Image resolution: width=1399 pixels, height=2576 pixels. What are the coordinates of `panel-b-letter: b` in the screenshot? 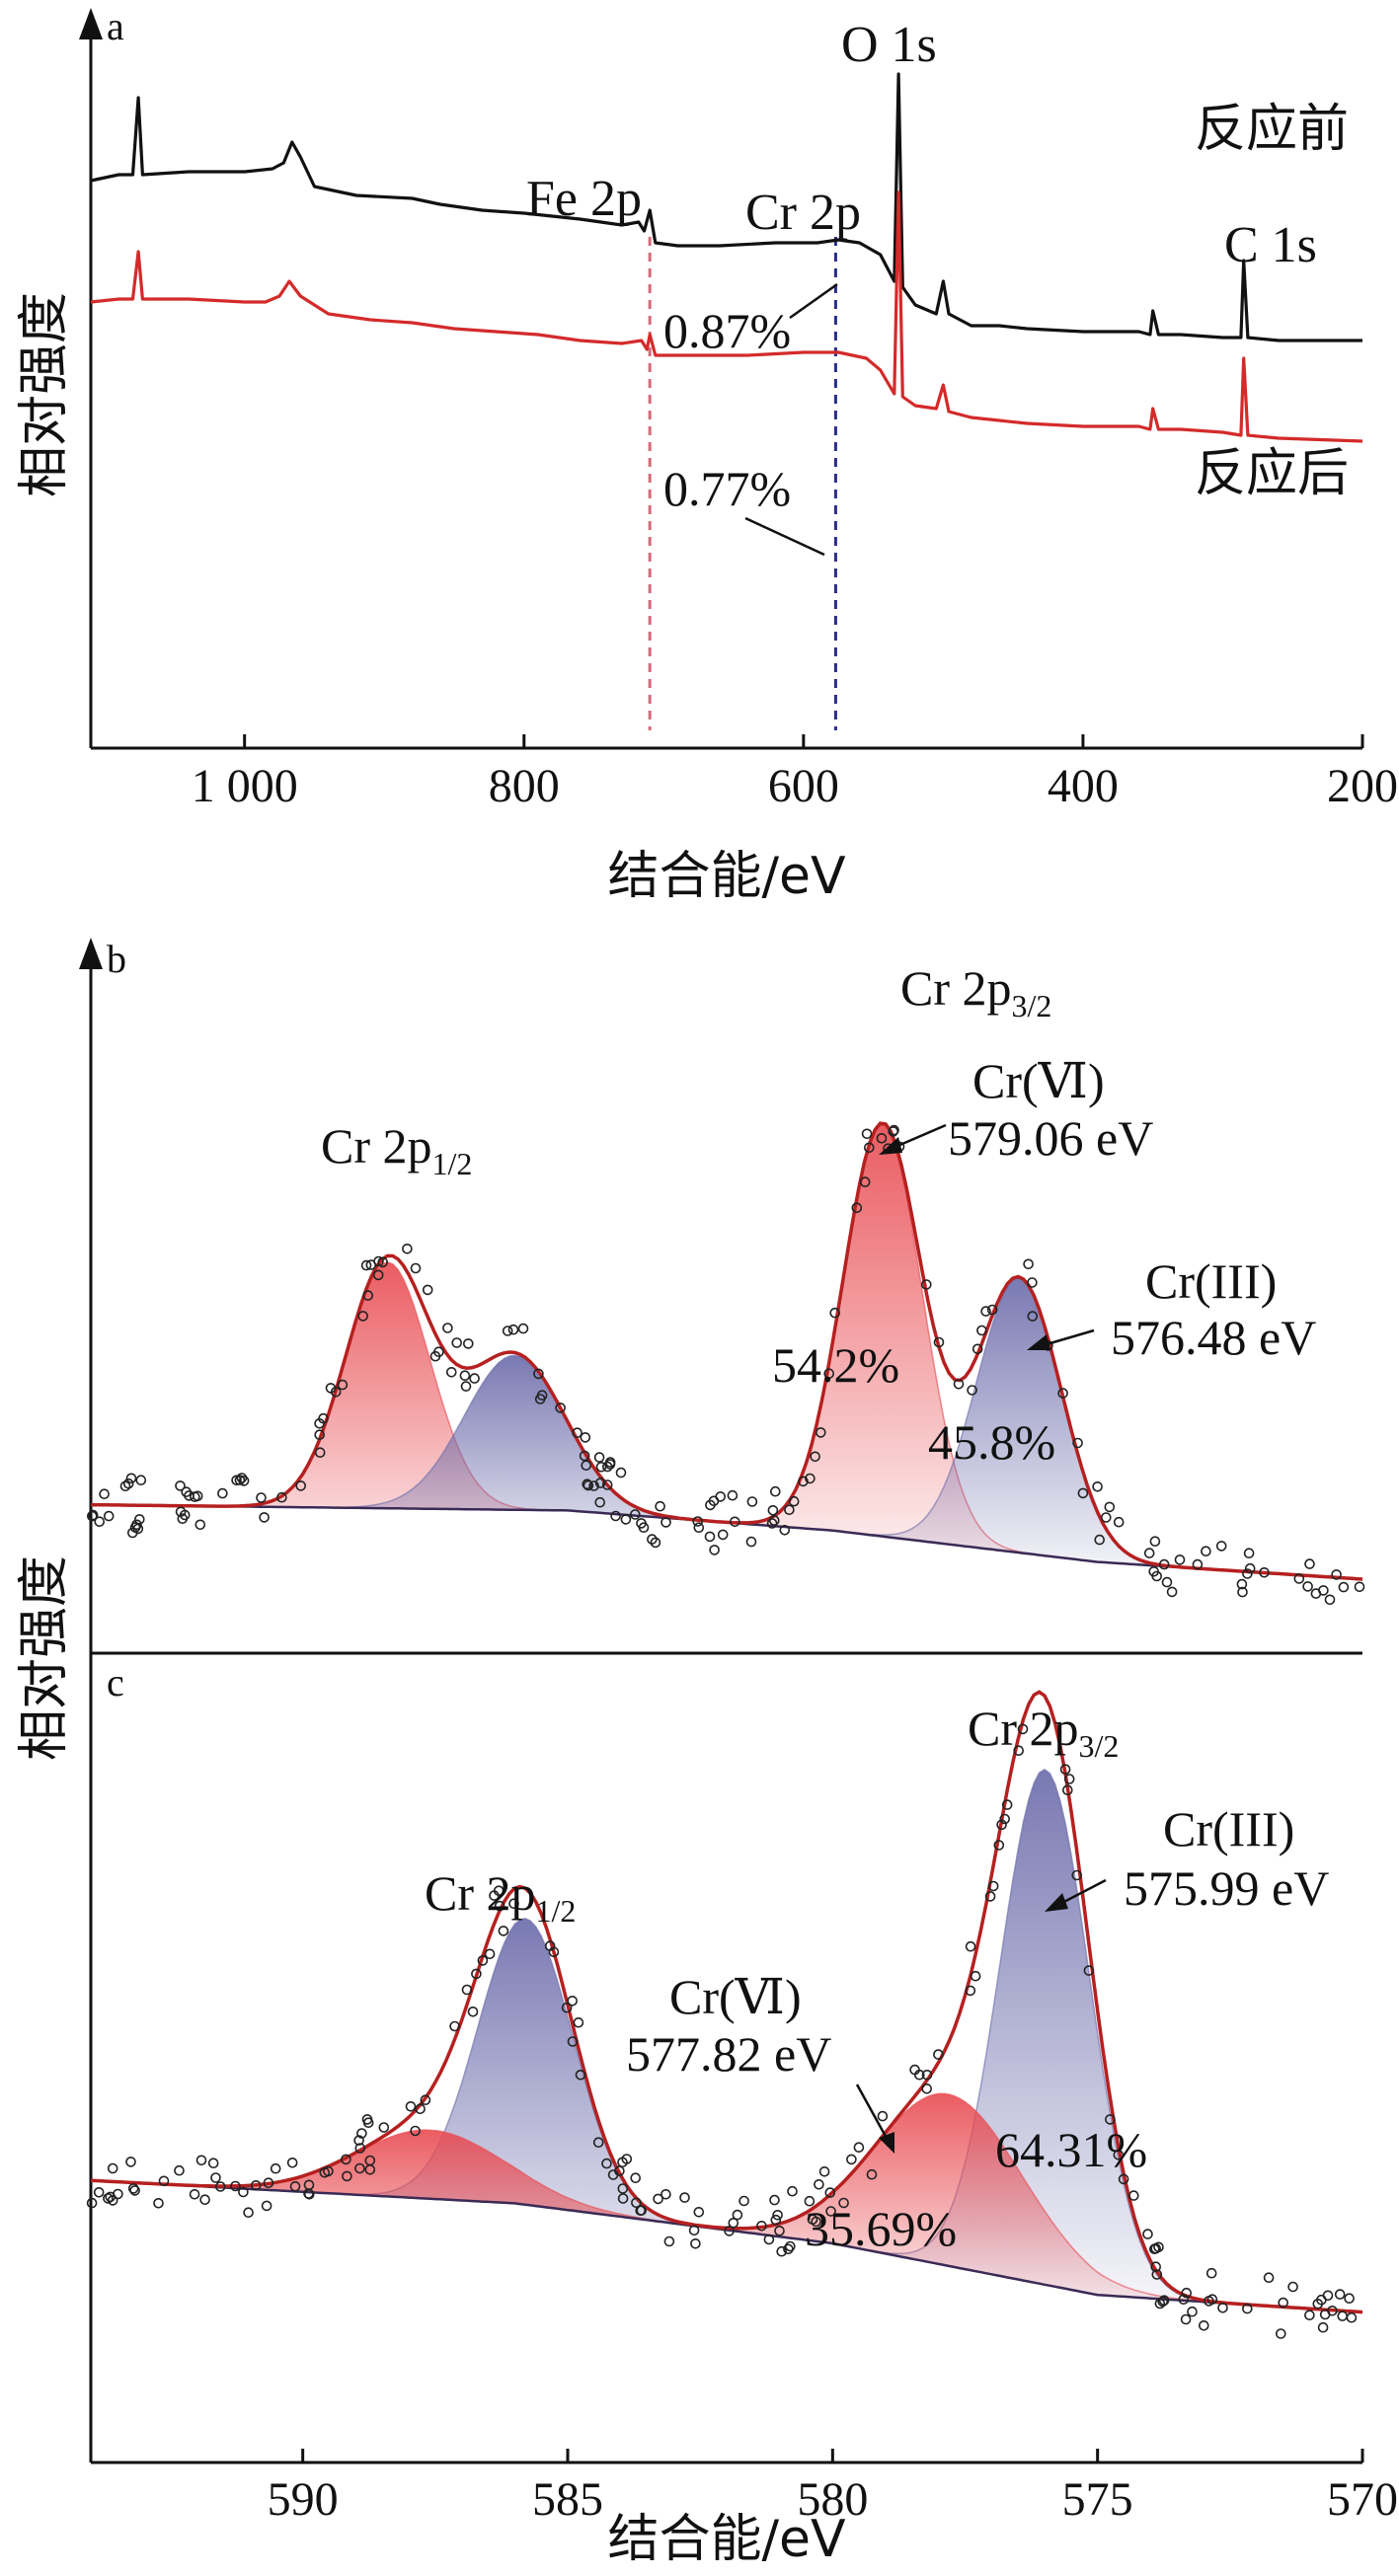 It's located at (117, 959).